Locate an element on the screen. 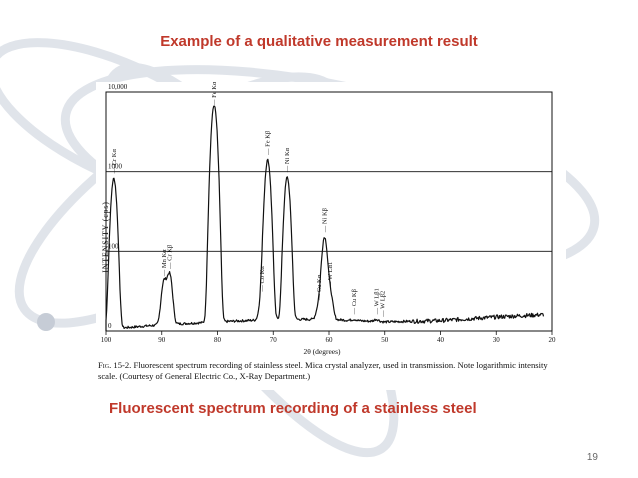  peak-label: — Cr Kβ is located at coordinates (170, 257).